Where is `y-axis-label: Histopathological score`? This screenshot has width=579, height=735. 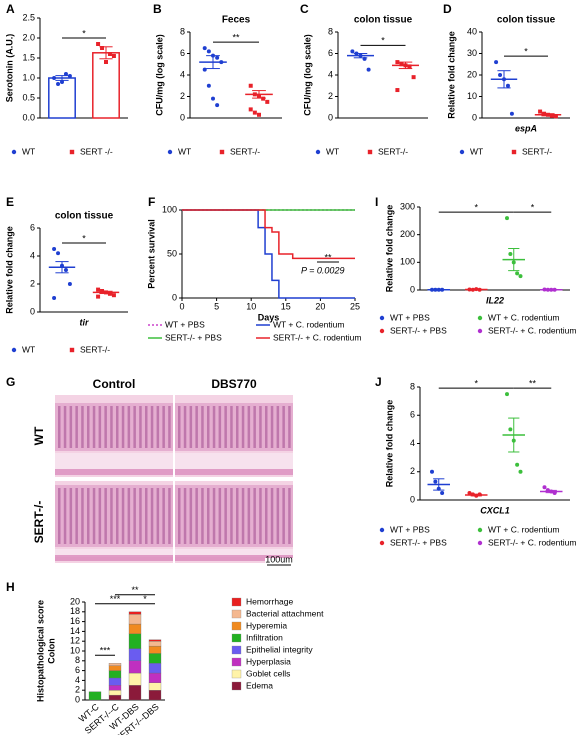
y-axis-label: Histopathological score is located at coordinates (40, 651).